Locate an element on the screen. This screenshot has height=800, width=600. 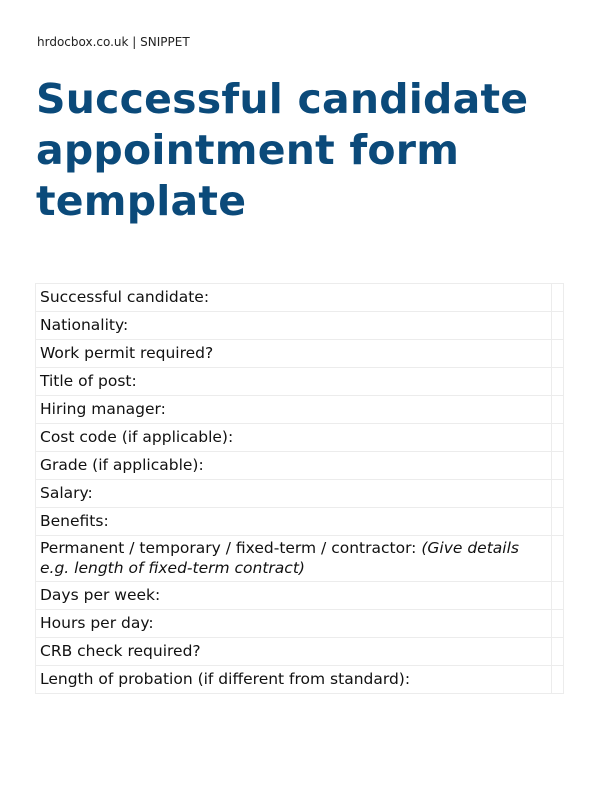
field-label: Nationality: is located at coordinates (84, 325).